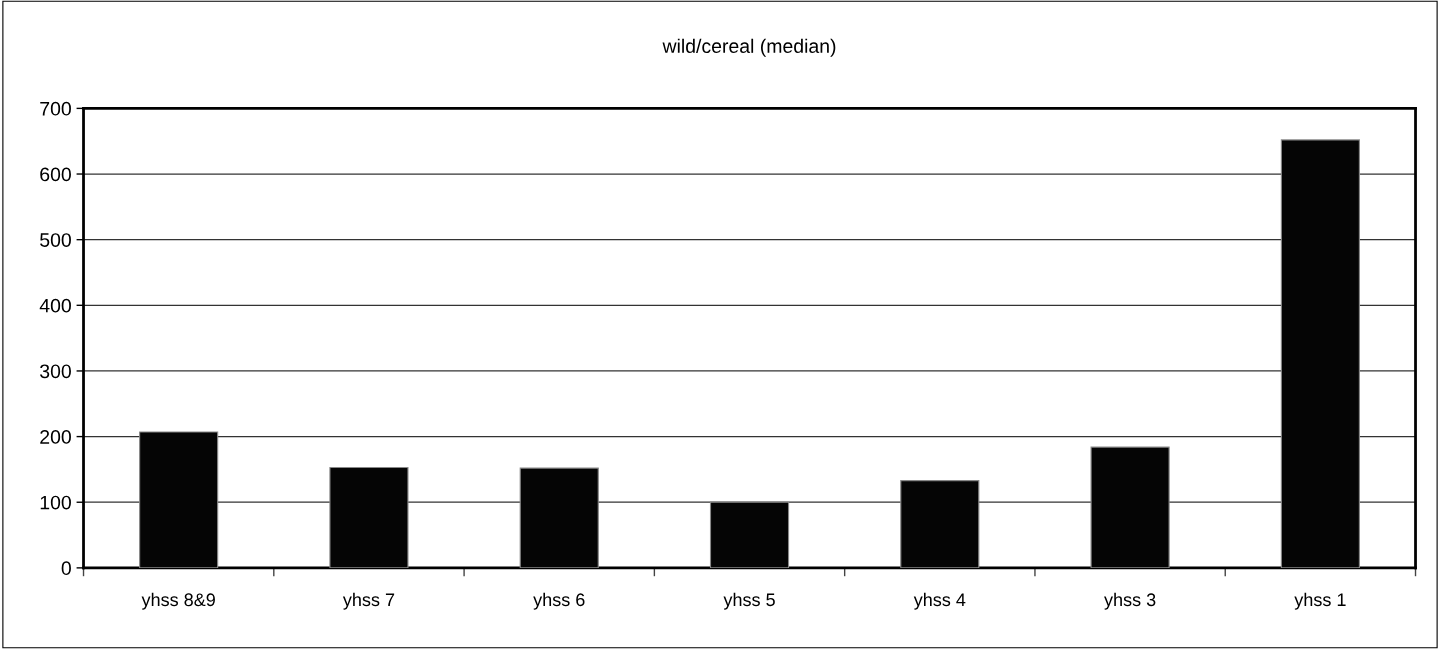 The image size is (1440, 649). What do you see at coordinates (55, 305) in the screenshot?
I see `y-tick-label: 400` at bounding box center [55, 305].